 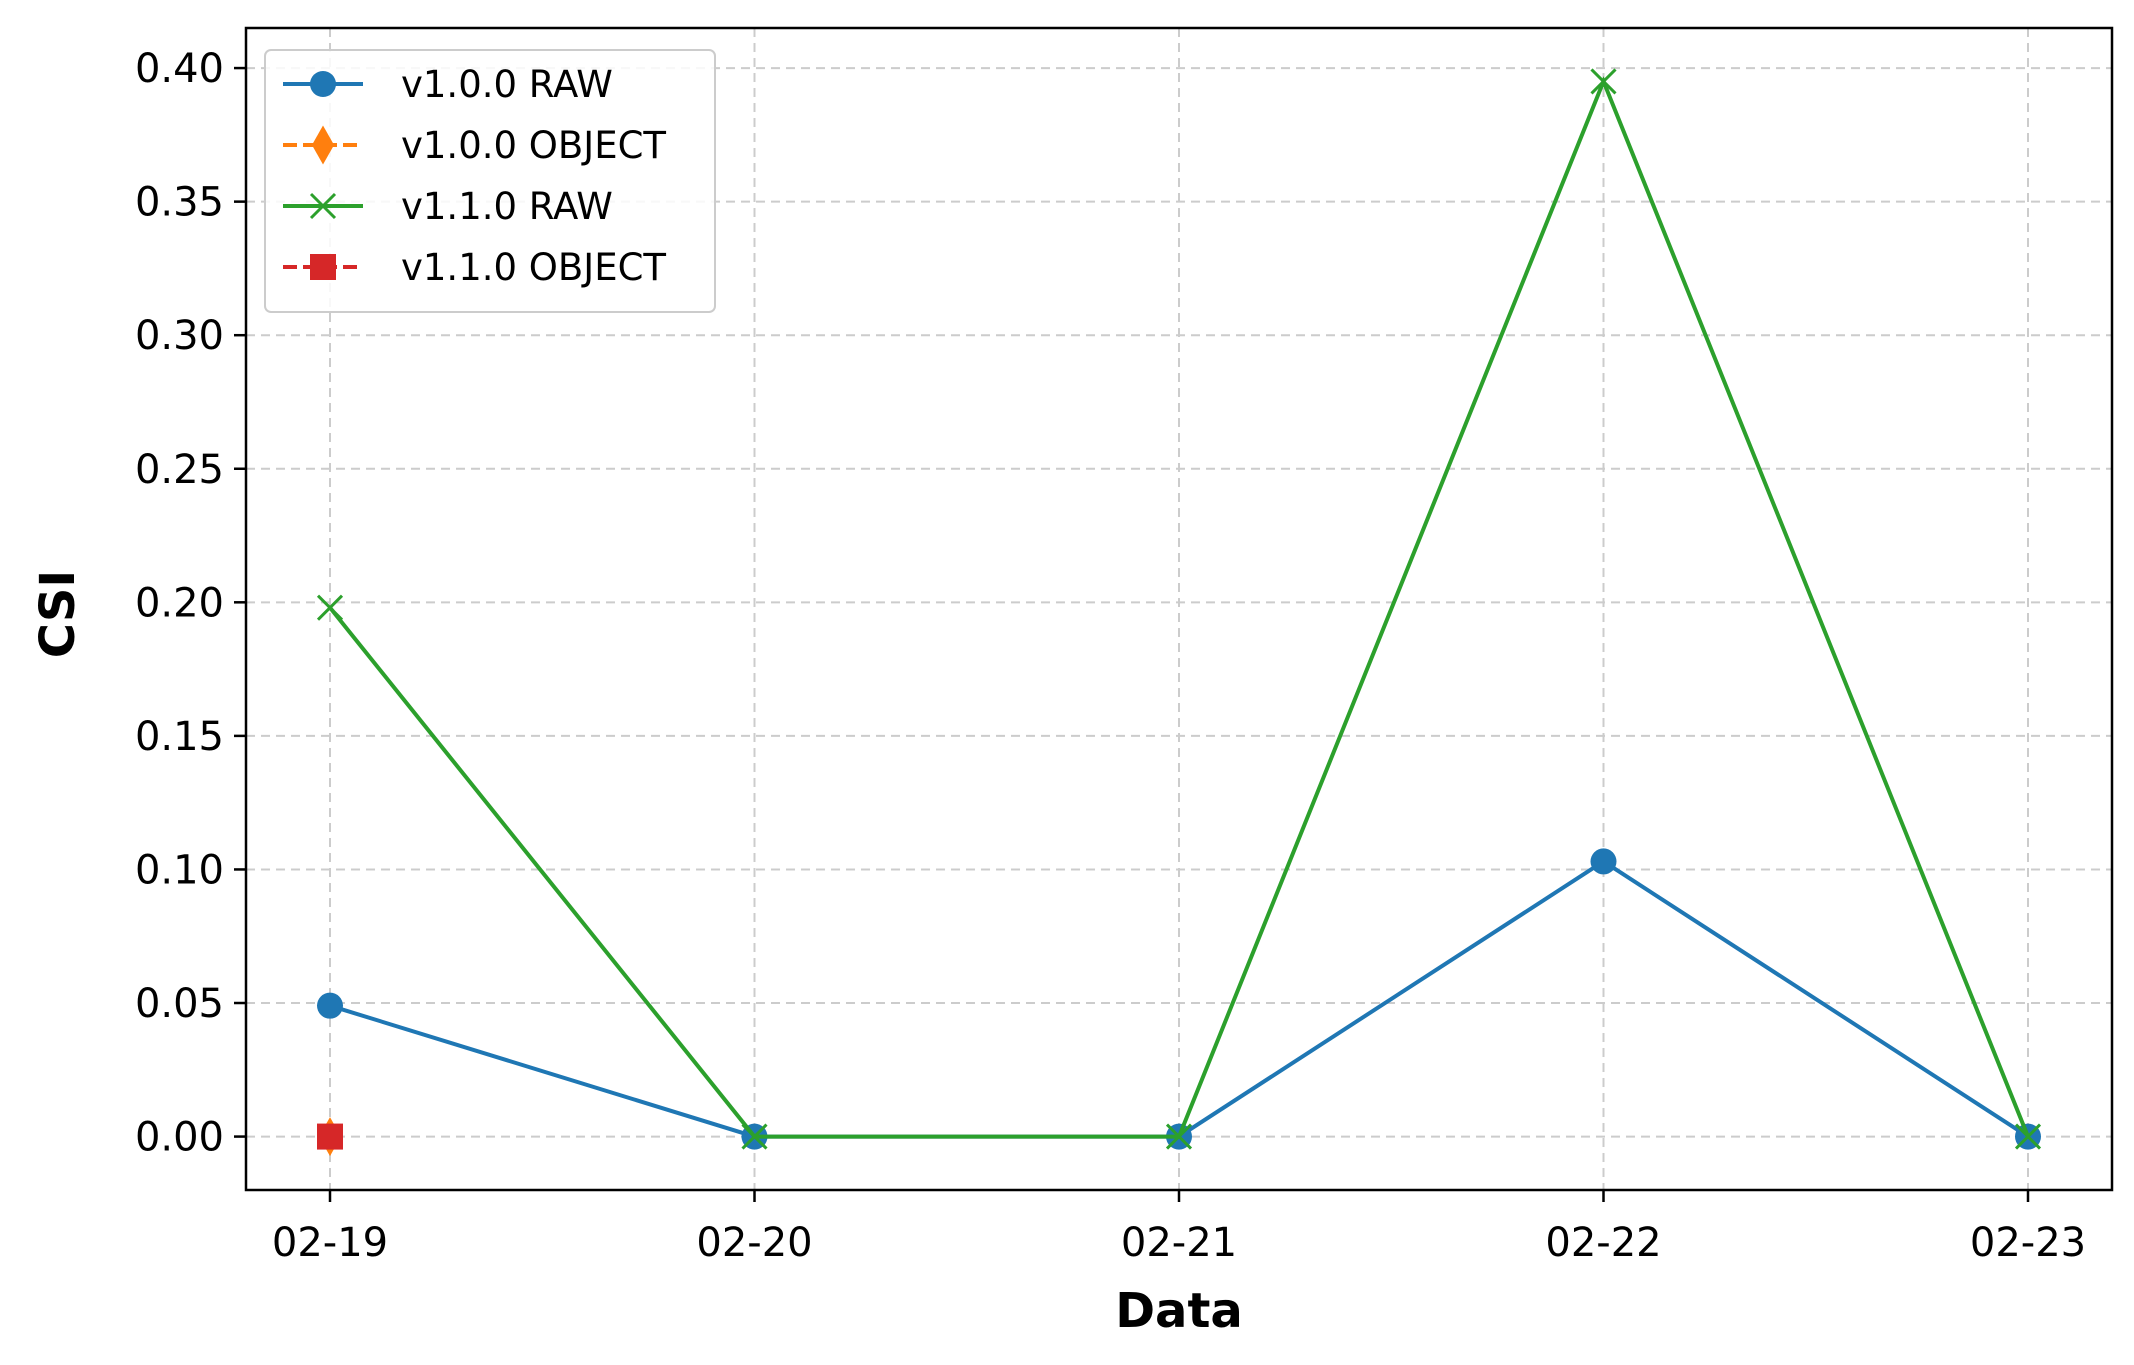 I want to click on y-tick-label: 0.30, so click(x=179, y=336).